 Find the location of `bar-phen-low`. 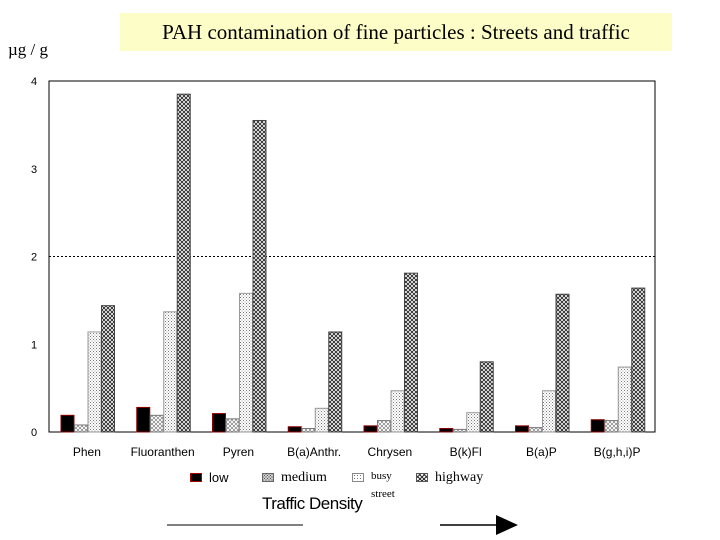

bar-phen-low is located at coordinates (67, 423).